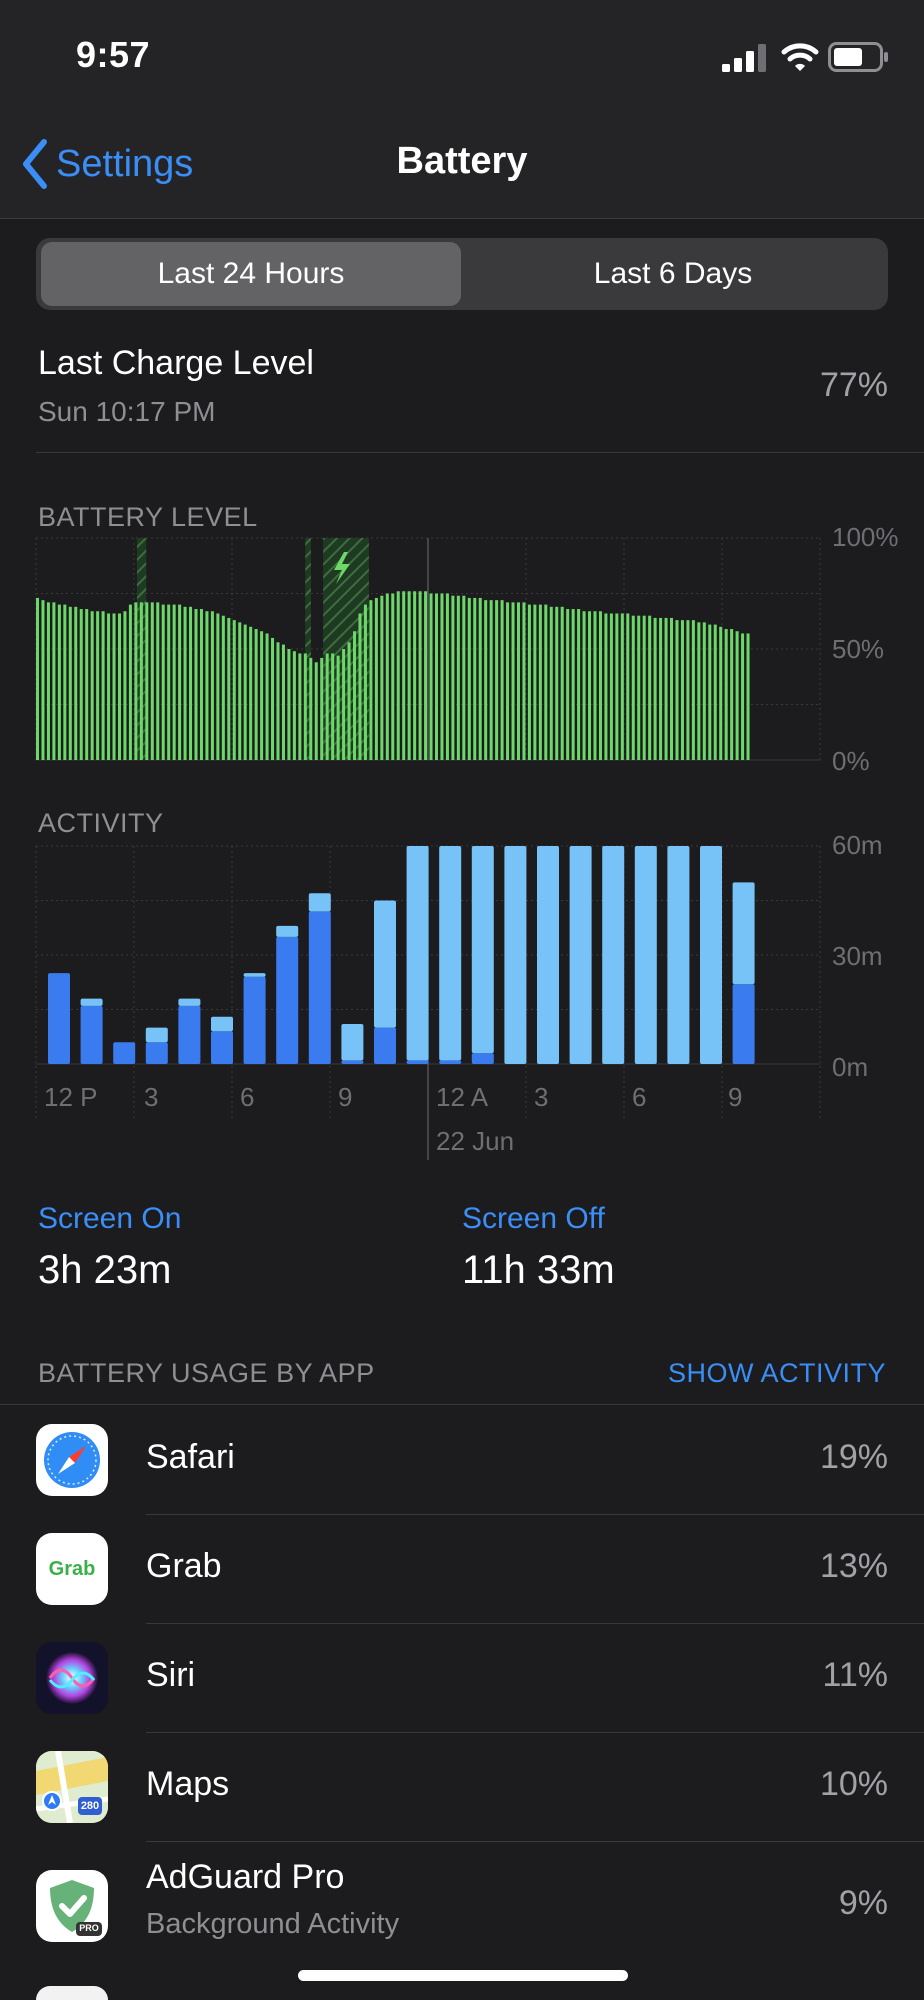 This screenshot has width=924, height=2000. Describe the element at coordinates (851, 761) in the screenshot. I see `battery-y-tick: 0%` at that location.